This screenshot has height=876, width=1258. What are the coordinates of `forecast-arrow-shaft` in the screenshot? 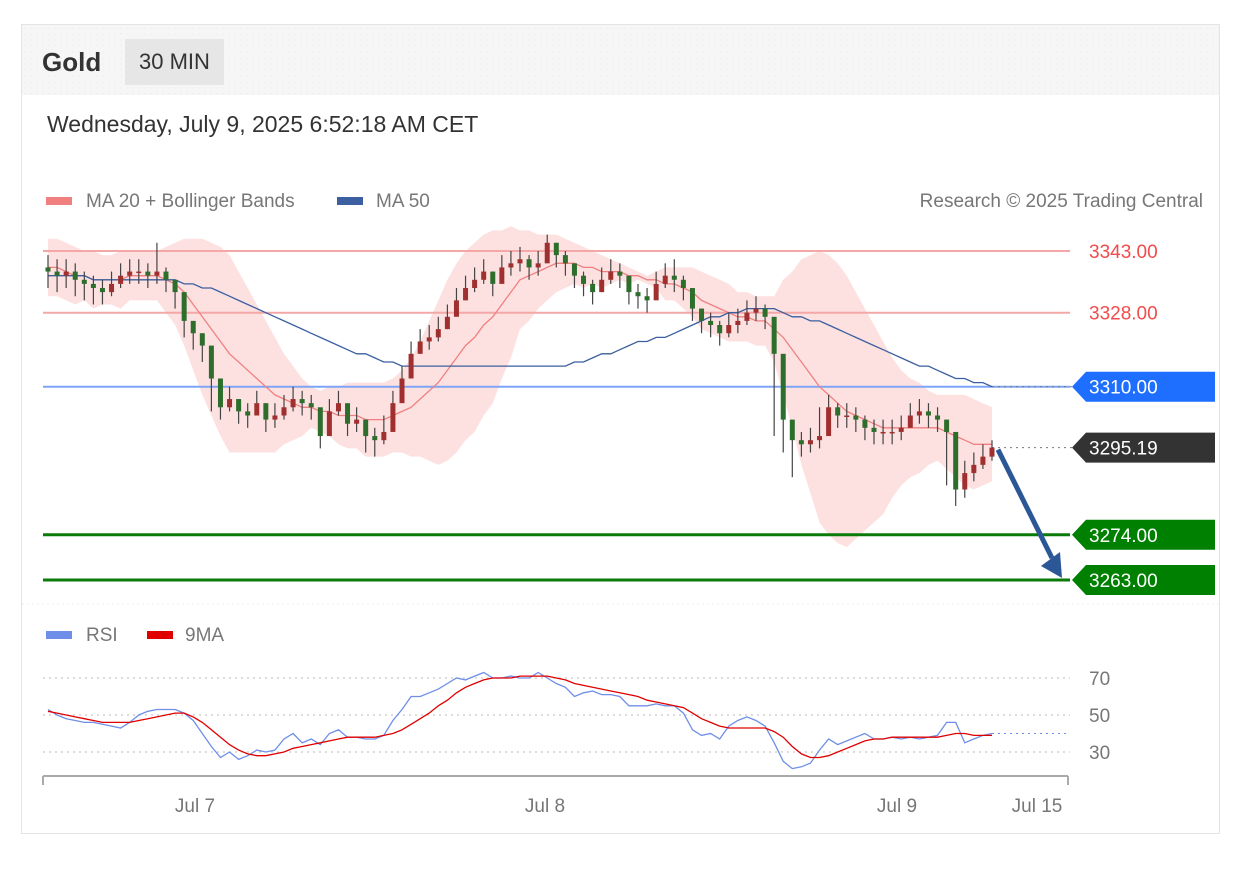 It's located at (1025, 504).